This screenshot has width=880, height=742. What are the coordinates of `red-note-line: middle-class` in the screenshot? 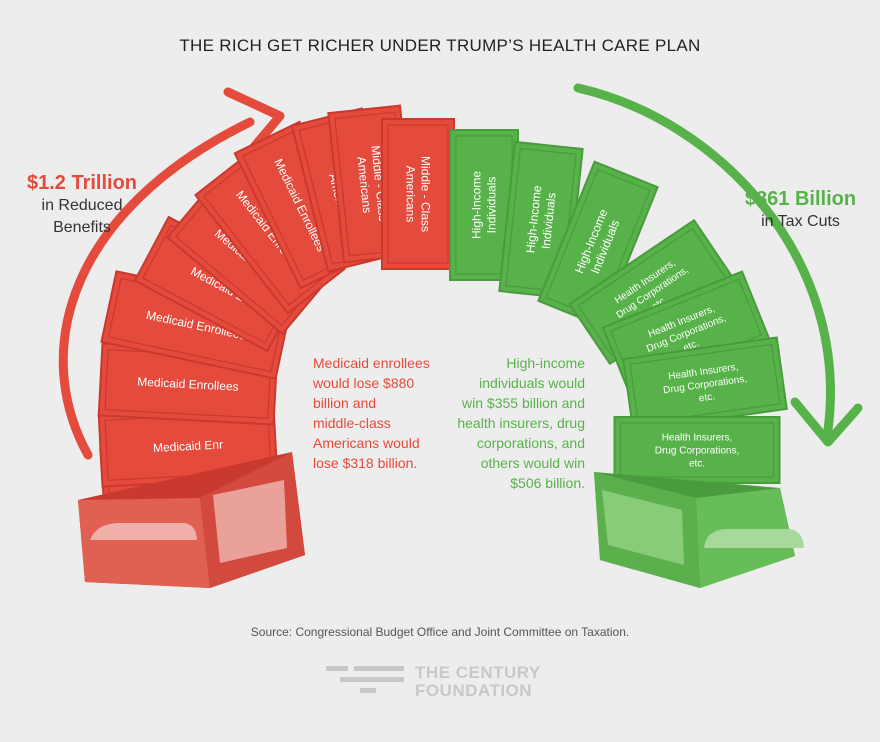 It's located at (352, 423).